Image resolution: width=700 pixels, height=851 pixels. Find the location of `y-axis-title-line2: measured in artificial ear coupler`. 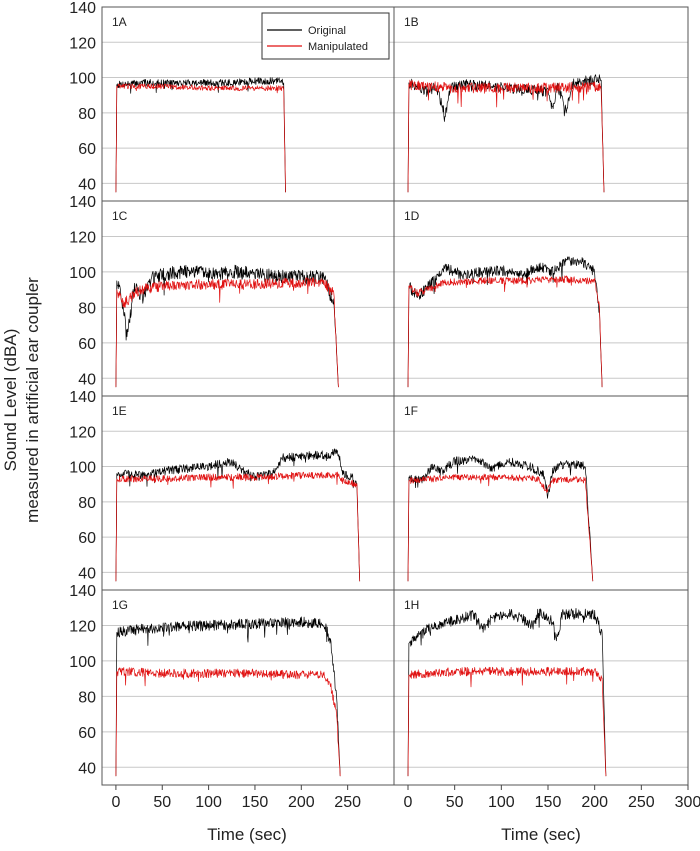

y-axis-title-line2: measured in artificial ear coupler is located at coordinates (32, 400).